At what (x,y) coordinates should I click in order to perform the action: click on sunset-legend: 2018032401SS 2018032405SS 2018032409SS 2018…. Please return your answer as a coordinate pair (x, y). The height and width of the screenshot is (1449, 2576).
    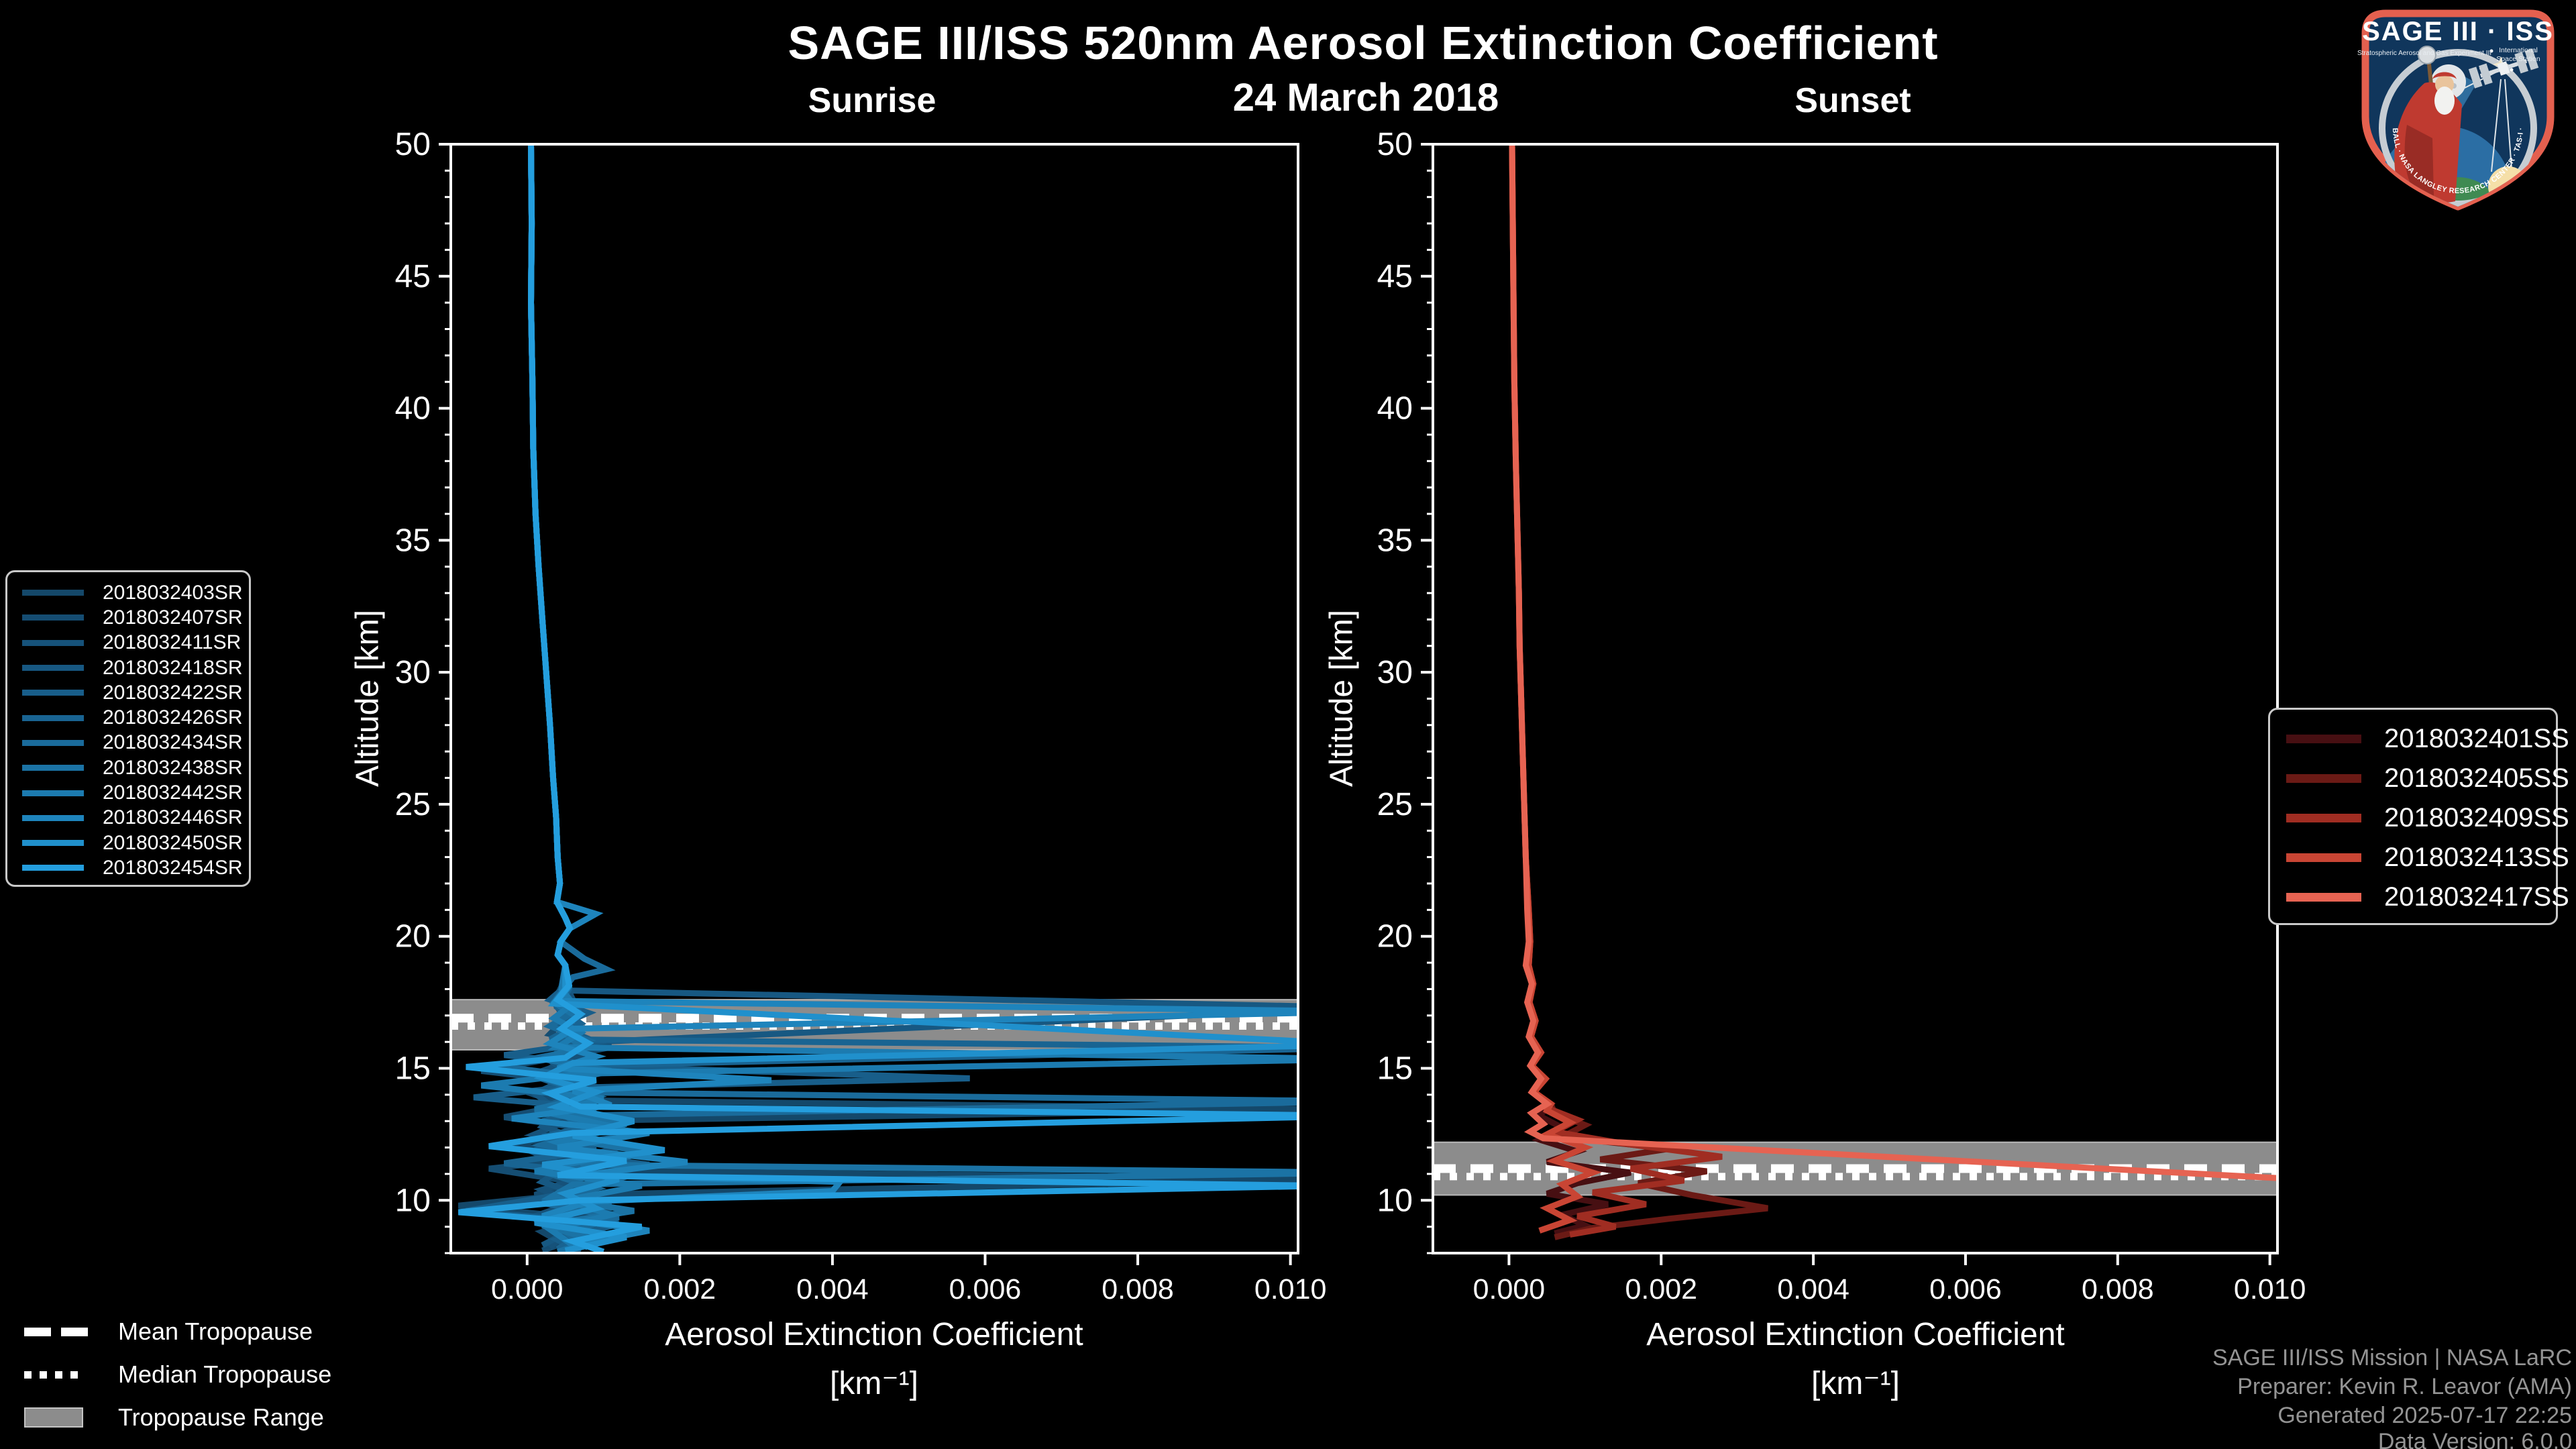
    Looking at the image, I should click on (2418, 816).